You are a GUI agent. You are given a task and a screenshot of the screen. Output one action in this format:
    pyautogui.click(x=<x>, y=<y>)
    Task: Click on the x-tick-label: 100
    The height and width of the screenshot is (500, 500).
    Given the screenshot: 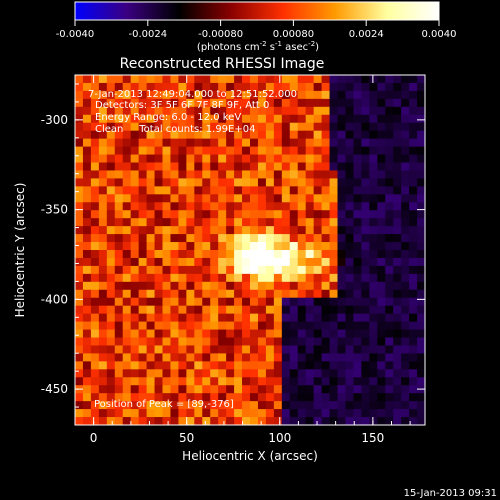 What is the action you would take?
    pyautogui.click(x=279, y=438)
    